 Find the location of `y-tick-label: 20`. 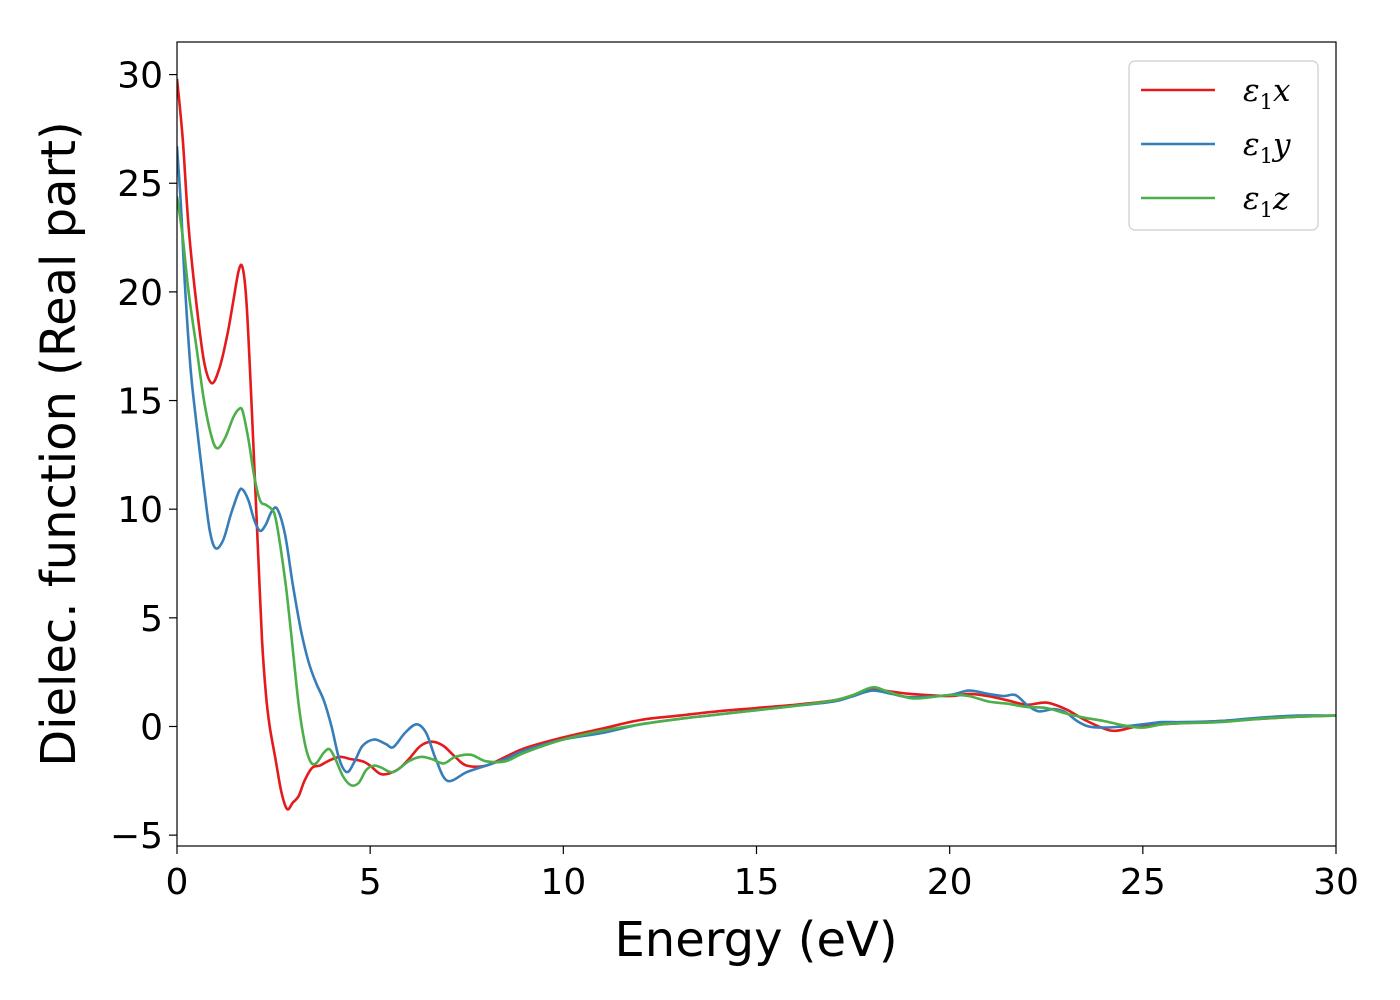

y-tick-label: 20 is located at coordinates (140, 293).